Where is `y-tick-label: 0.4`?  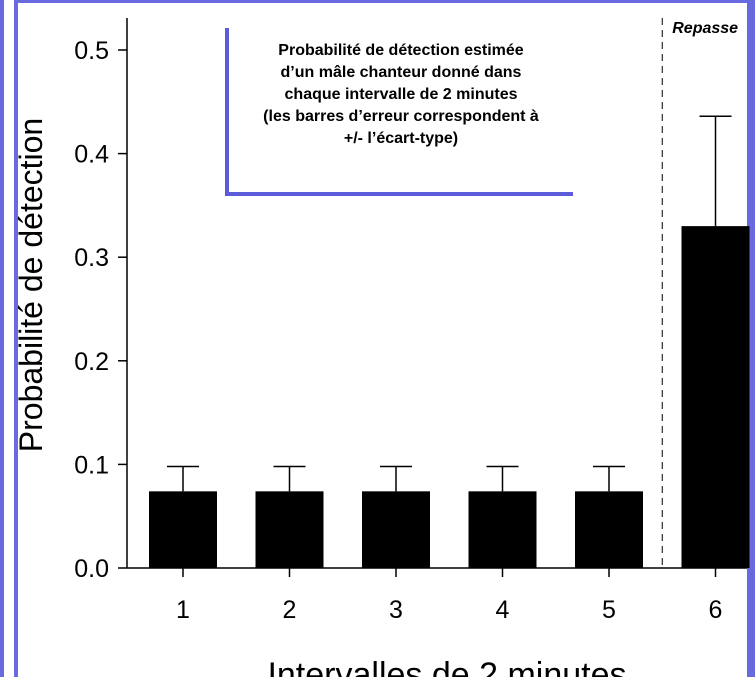 y-tick-label: 0.4 is located at coordinates (91, 155).